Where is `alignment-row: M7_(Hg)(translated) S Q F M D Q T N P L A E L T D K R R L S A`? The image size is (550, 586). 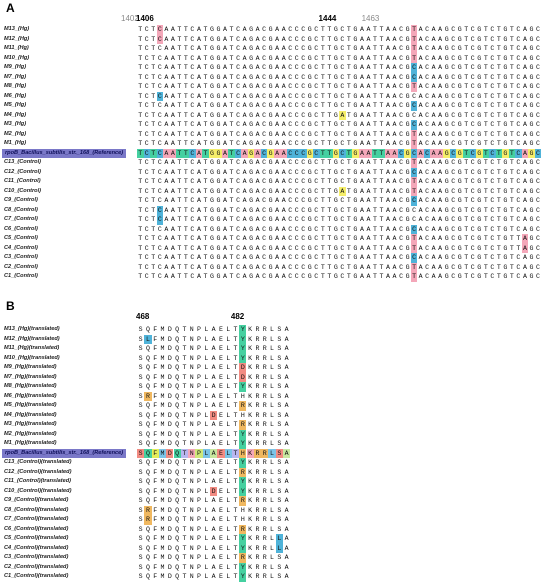 alignment-row: M7_(Hg)(translated) S Q F M D Q T N P L A E L T D K R R L S A is located at coordinates (275, 377).